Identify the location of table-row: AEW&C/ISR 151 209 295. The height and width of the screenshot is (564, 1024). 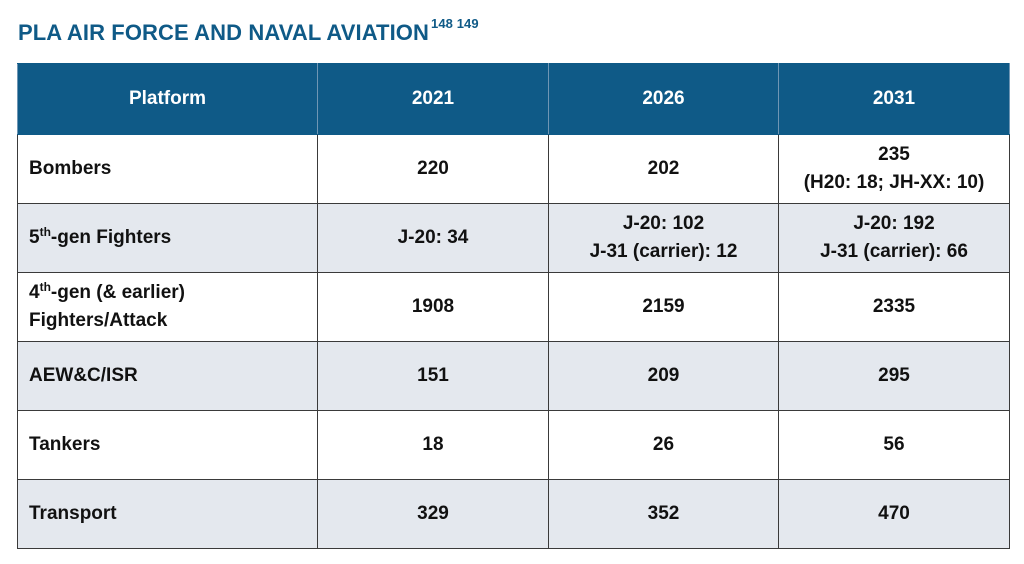
(513, 376).